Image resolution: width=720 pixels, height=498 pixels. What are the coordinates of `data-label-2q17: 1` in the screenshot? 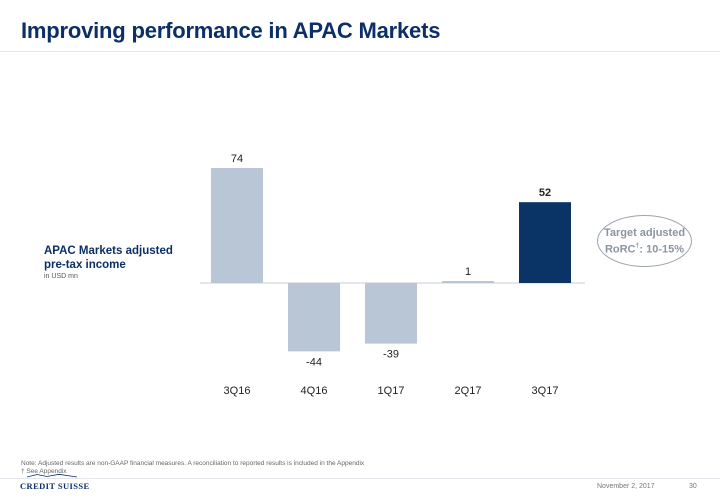 It's located at (468, 272).